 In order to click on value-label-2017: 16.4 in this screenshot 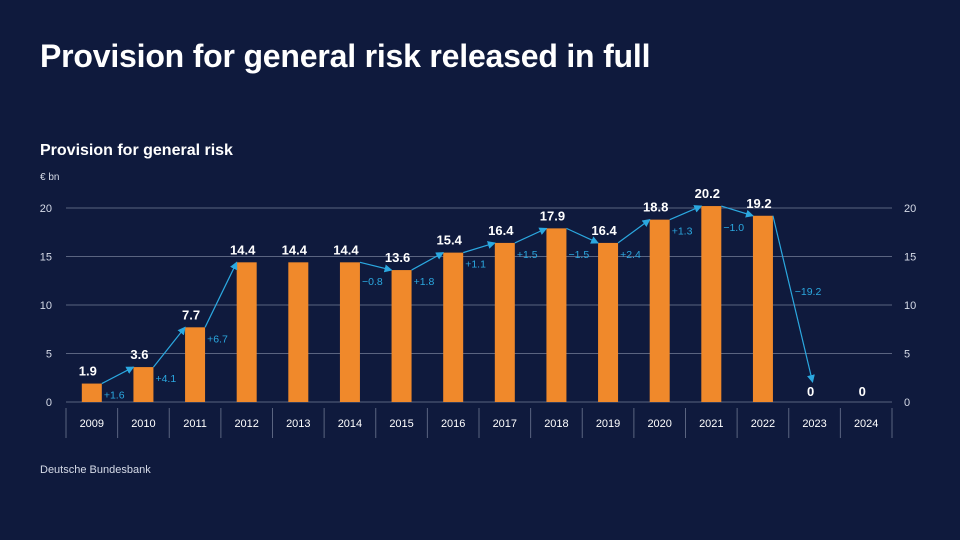, I will do `click(501, 230)`.